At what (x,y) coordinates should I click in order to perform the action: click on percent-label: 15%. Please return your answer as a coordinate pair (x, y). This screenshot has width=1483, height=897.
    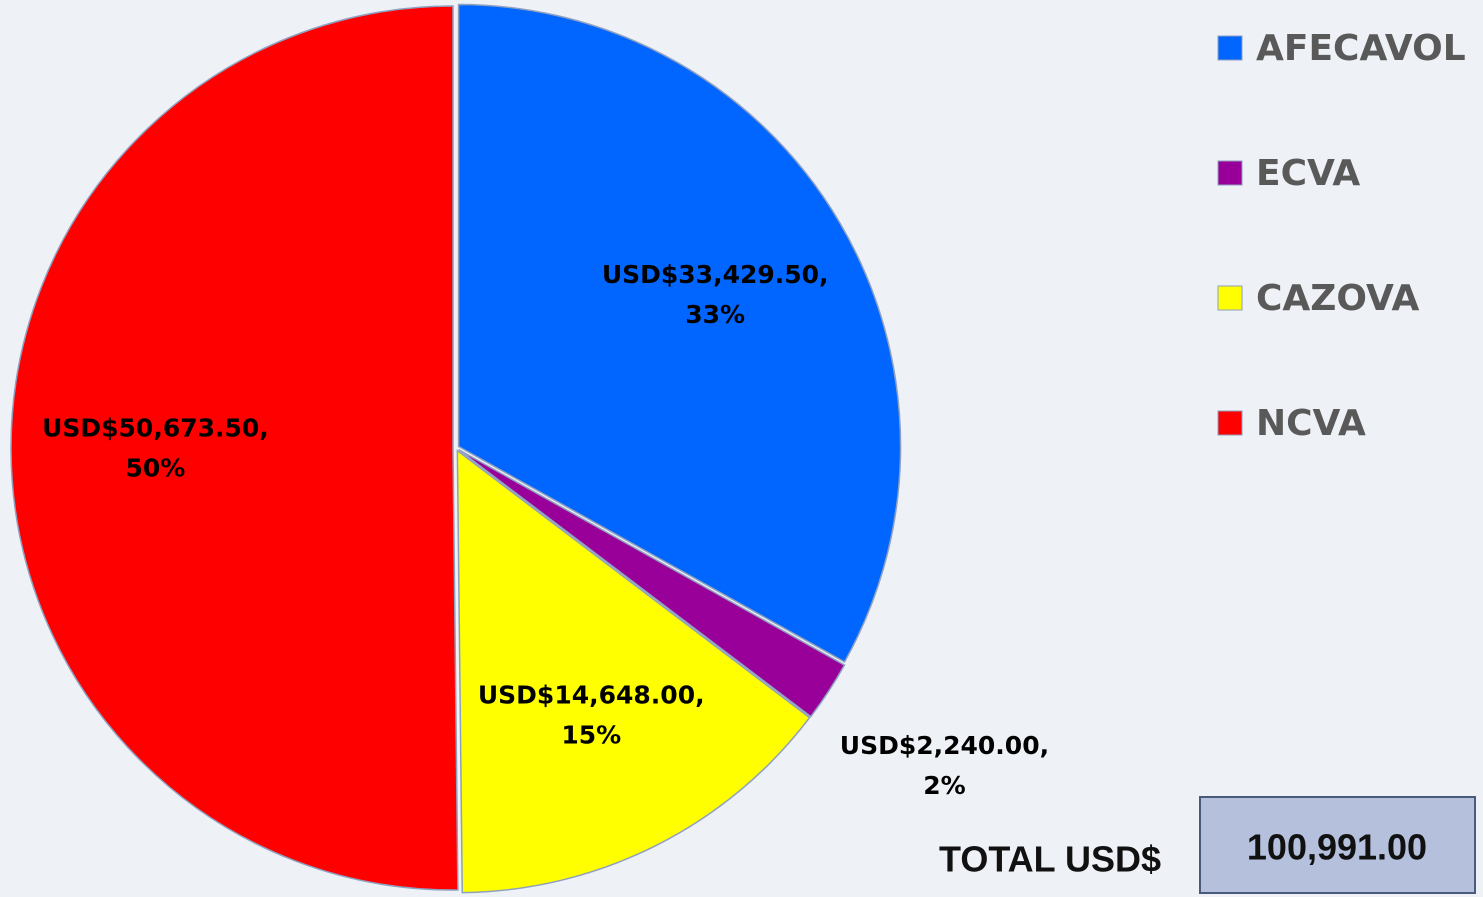
    Looking at the image, I should click on (591, 734).